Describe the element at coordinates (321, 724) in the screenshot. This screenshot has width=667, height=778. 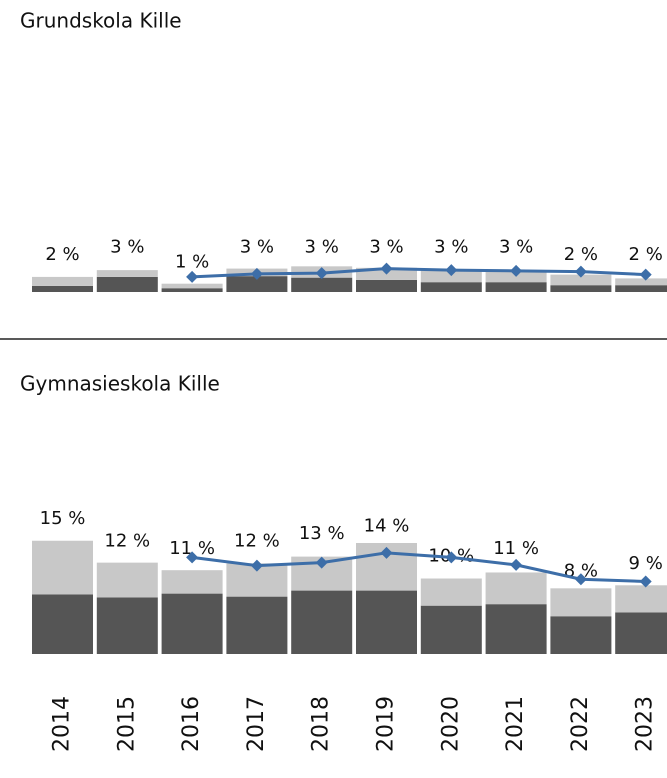
I see `x-tick-label: 2018` at that location.